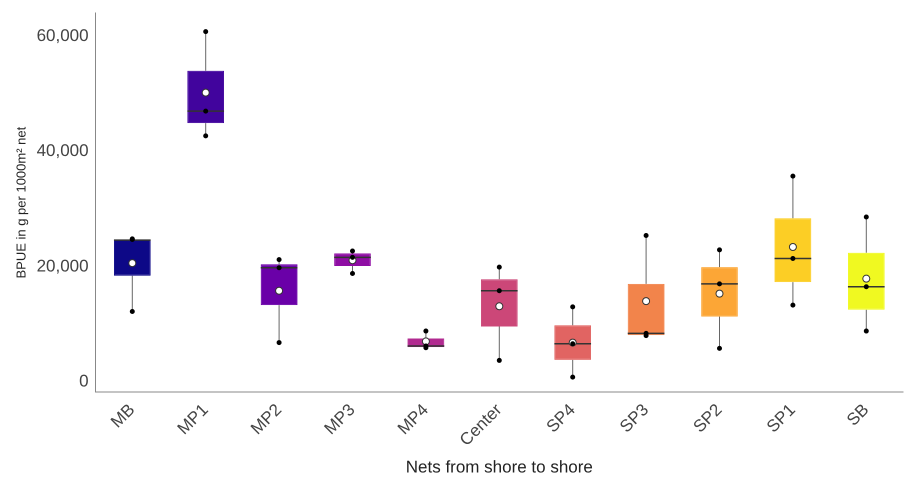 The height and width of the screenshot is (487, 923). I want to click on y-tick-label: 40,000, so click(62, 150).